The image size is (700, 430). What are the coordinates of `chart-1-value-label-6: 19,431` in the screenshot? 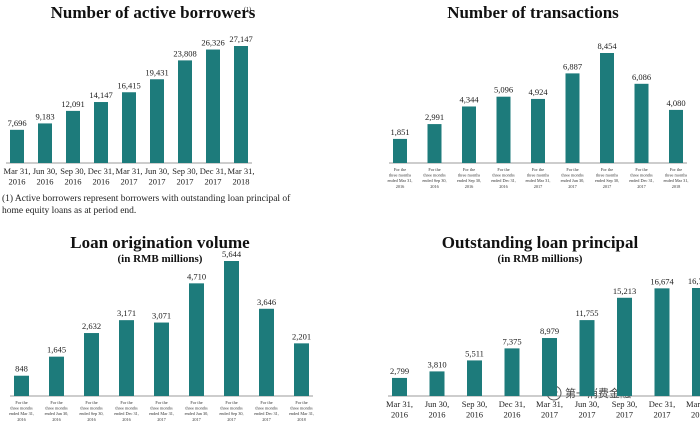 It's located at (156, 72).